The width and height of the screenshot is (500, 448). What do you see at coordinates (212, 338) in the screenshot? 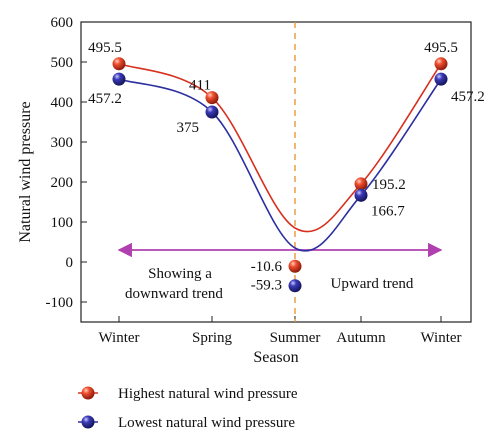
I see `x-tick-label: Spring` at bounding box center [212, 338].